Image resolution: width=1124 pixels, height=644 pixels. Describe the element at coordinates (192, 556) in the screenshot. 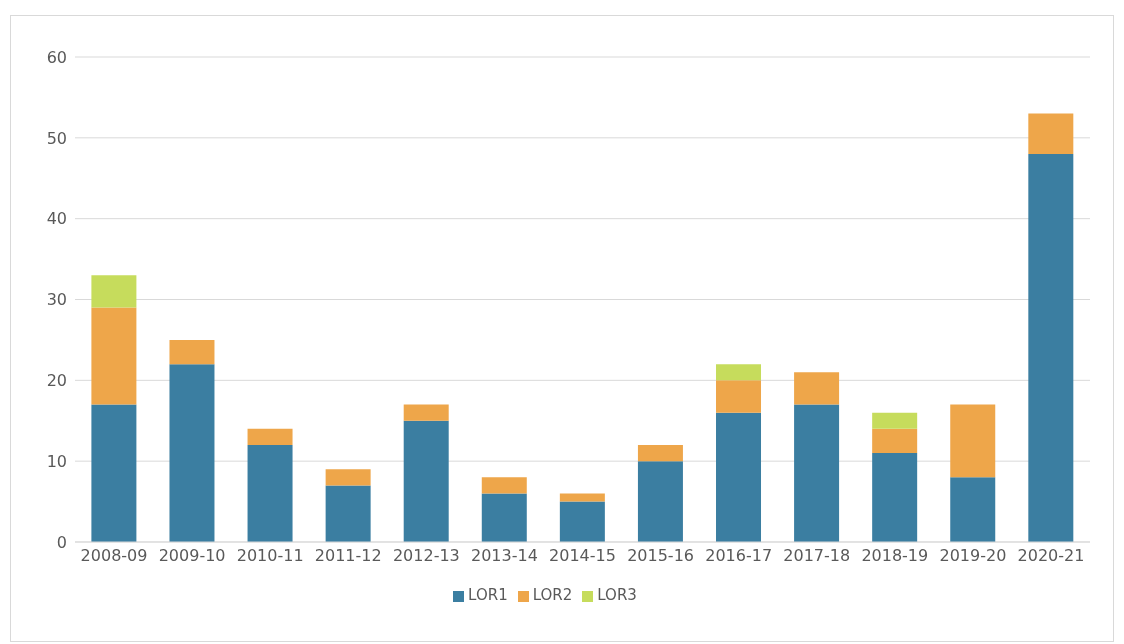

I see `x-tick-label: 2009-10` at that location.